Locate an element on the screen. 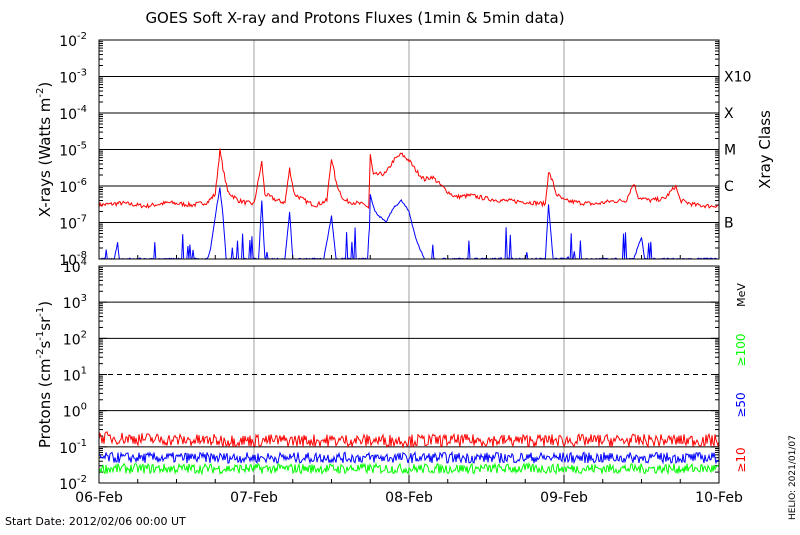 The image size is (800, 535). xray-ytick-label: 10⁻⁵ is located at coordinates (73, 150).